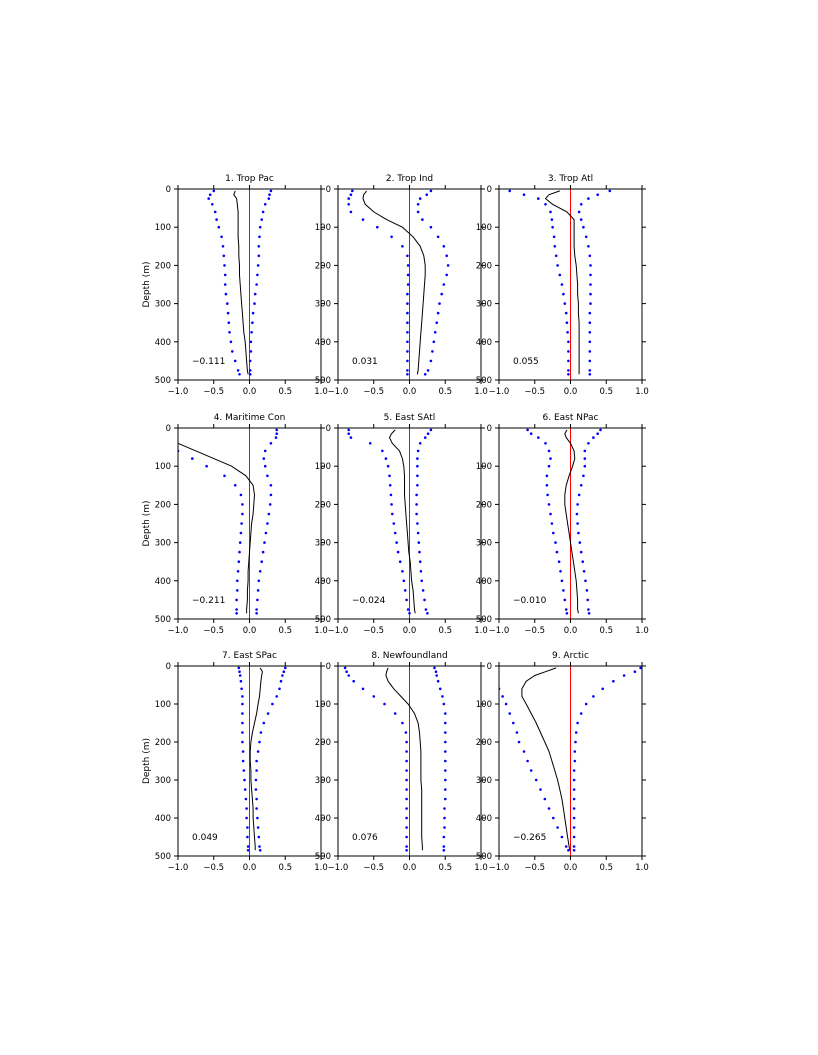 The image size is (818, 1055). What do you see at coordinates (249, 179) in the screenshot?
I see `panel-title: 1. Trop Pac` at bounding box center [249, 179].